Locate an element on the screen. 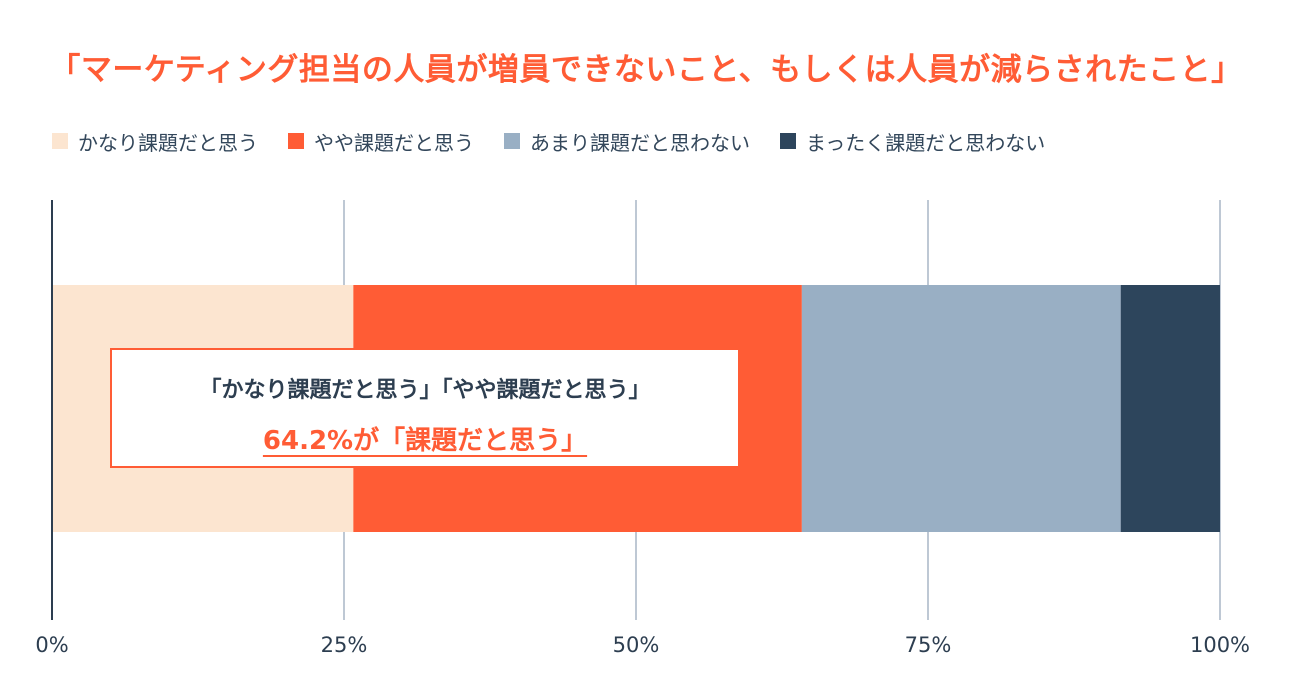 This screenshot has width=1292, height=686. legend-item-somewhat-problem: やや課題だと思う is located at coordinates (381, 141).